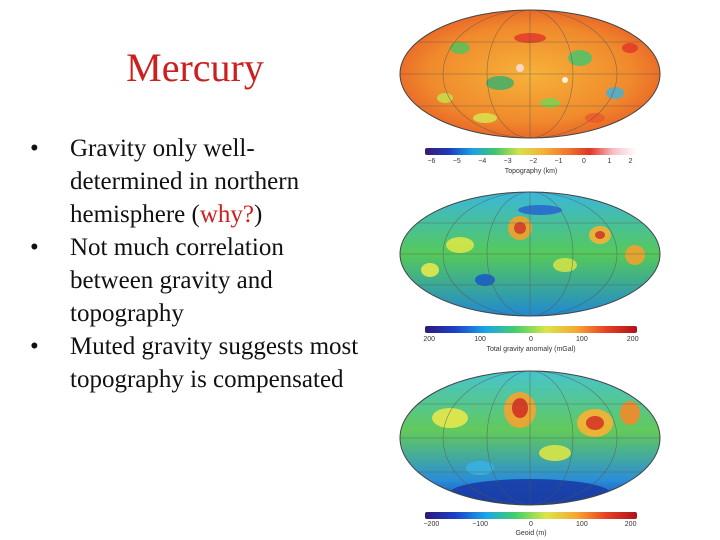 Image resolution: width=720 pixels, height=540 pixels. Describe the element at coordinates (480, 524) in the screenshot. I see `tick-label: −100` at that location.